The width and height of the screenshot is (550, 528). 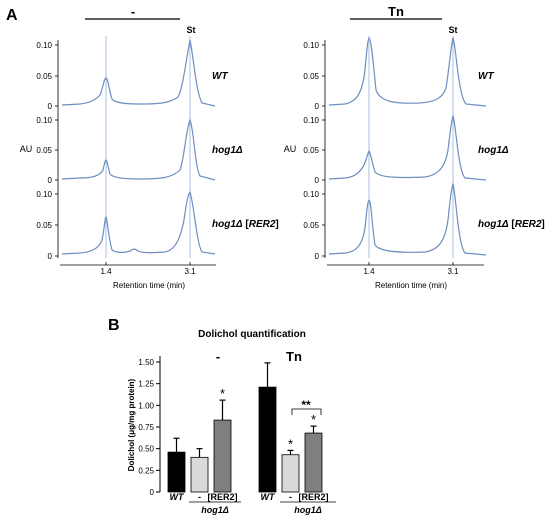 What do you see at coordinates (146, 362) in the screenshot?
I see `bar-y-tick-label: 1.50` at bounding box center [146, 362].